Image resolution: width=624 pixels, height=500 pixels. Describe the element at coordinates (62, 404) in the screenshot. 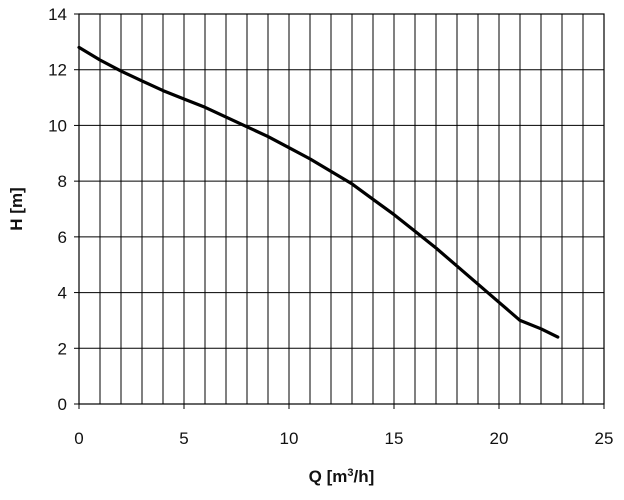

I see `y-tick-label: 0` at that location.